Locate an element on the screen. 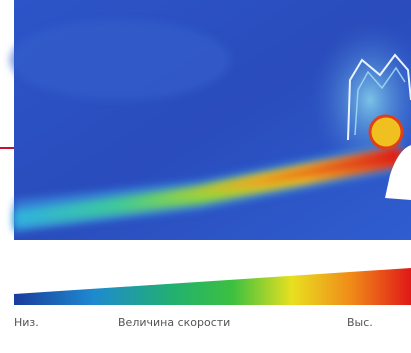 The image size is (411, 353). color-scale is located at coordinates (212, 286).